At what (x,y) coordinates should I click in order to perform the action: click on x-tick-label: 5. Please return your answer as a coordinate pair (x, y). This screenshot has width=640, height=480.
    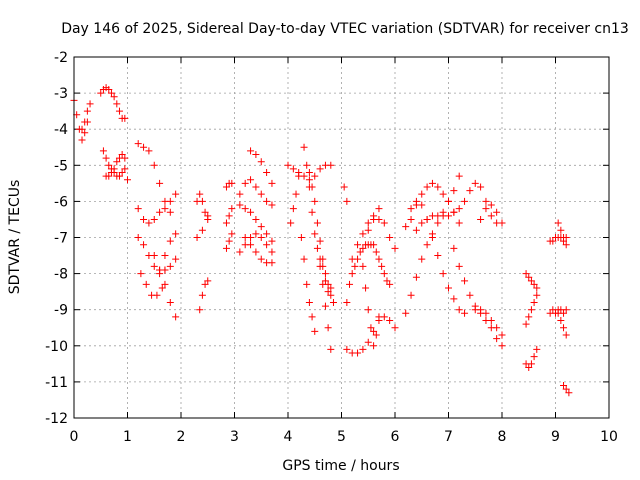
    Looking at the image, I should click on (341, 437).